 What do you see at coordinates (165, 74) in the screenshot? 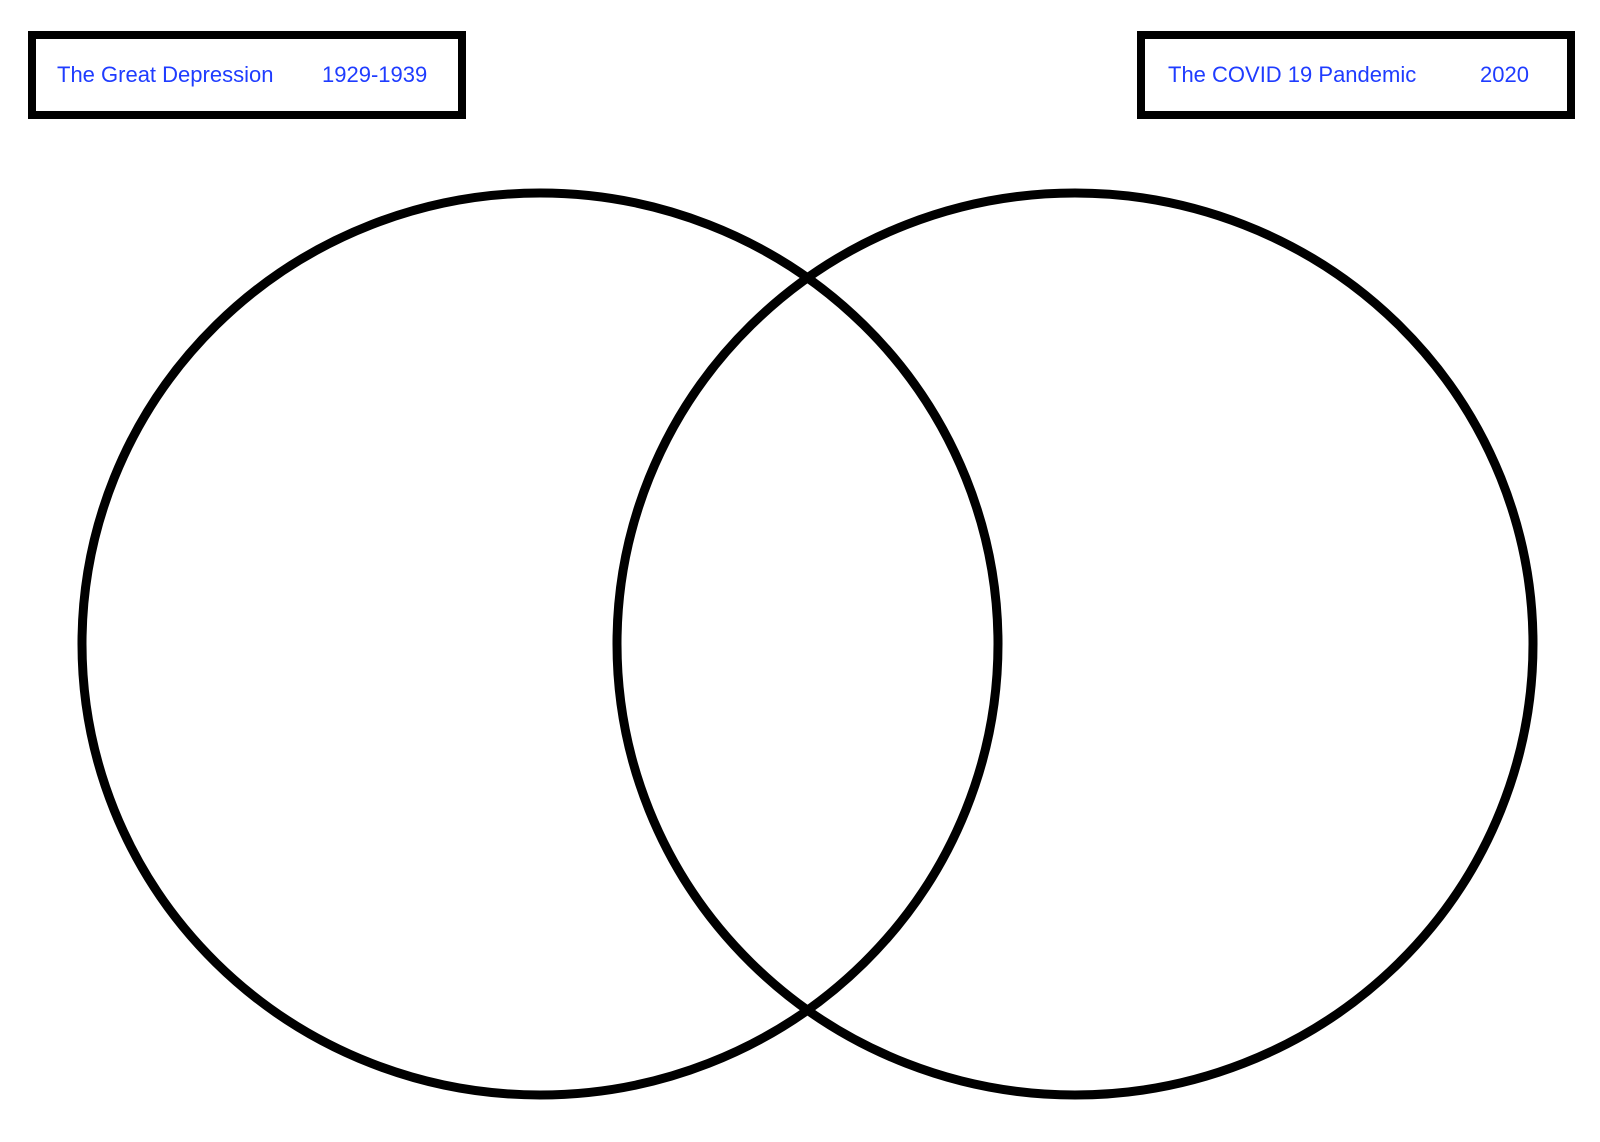
I see `left-set-title: The Great Depression` at bounding box center [165, 74].